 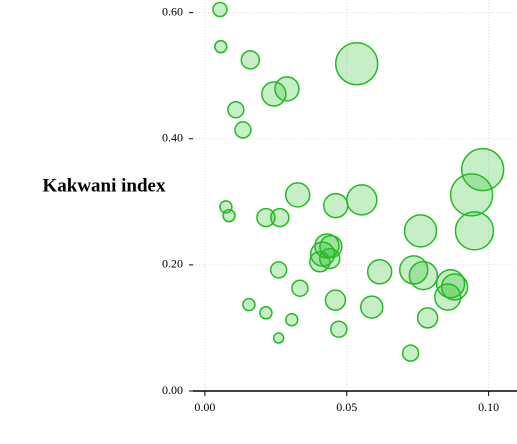 I want to click on x-tick-label: 0.05, so click(x=346, y=407).